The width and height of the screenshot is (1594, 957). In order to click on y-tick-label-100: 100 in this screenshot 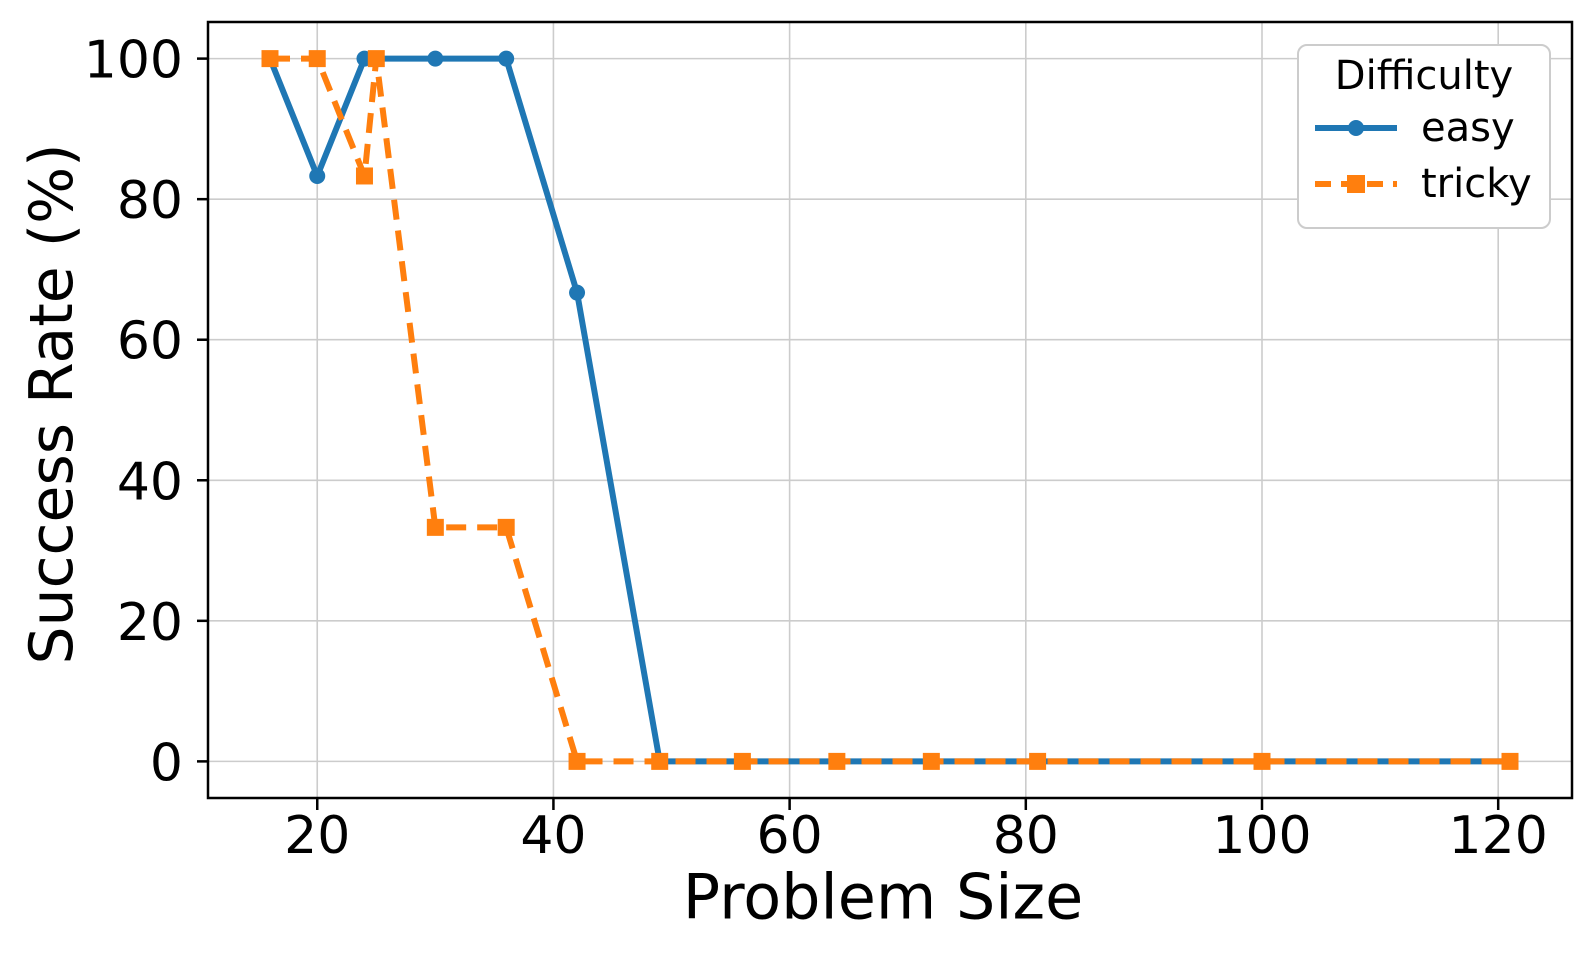, I will do `click(133, 61)`.